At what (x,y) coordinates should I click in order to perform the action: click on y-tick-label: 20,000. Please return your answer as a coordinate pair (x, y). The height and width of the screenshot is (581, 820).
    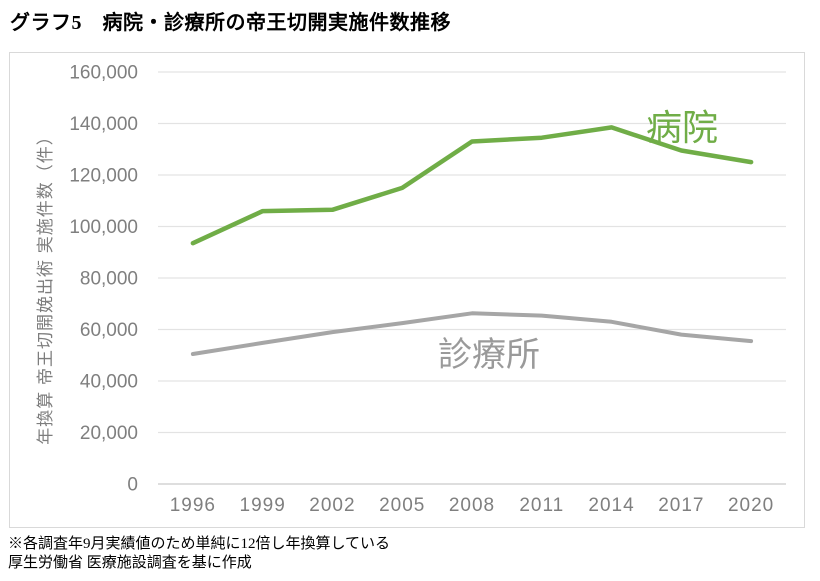
    Looking at the image, I should click on (109, 433).